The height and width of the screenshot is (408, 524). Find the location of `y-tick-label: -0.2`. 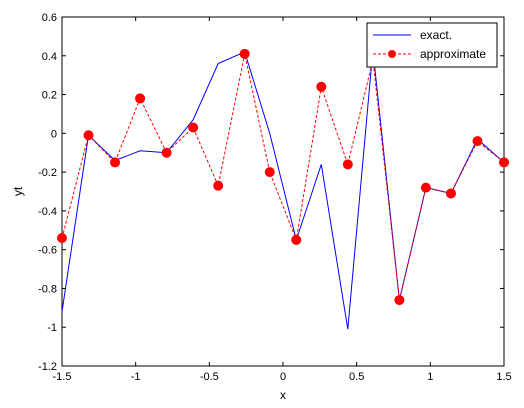

y-tick-label: -0.2 is located at coordinates (47, 173).